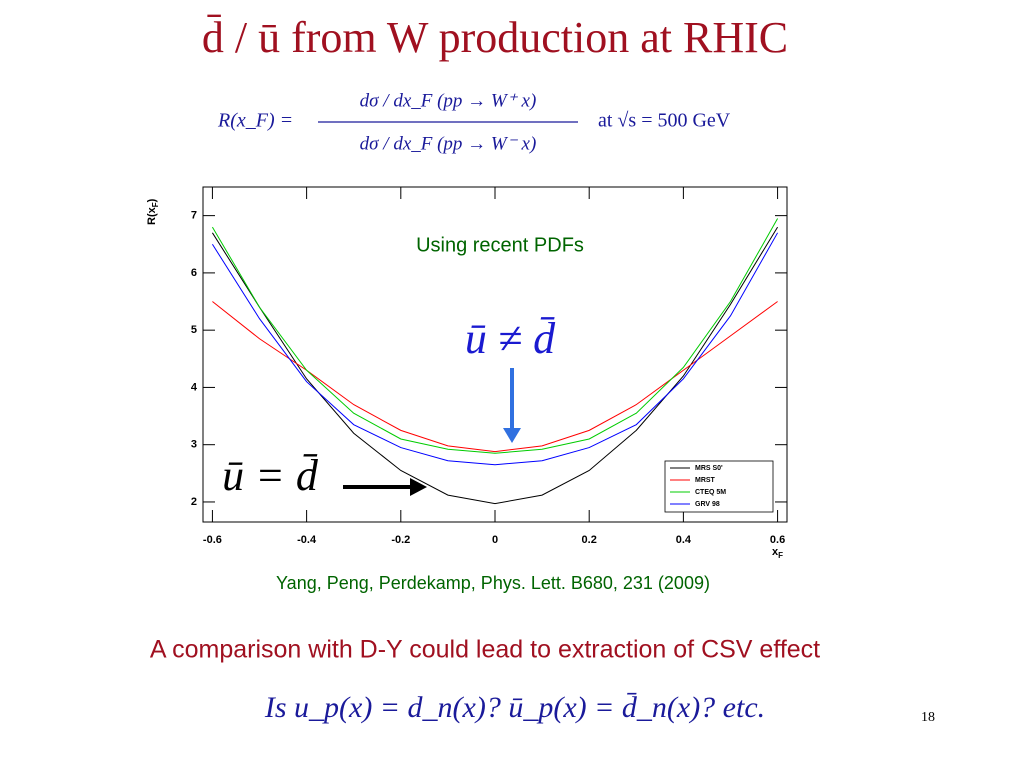  Describe the element at coordinates (155, 204) in the screenshot. I see `y-label-sub: F` at that location.